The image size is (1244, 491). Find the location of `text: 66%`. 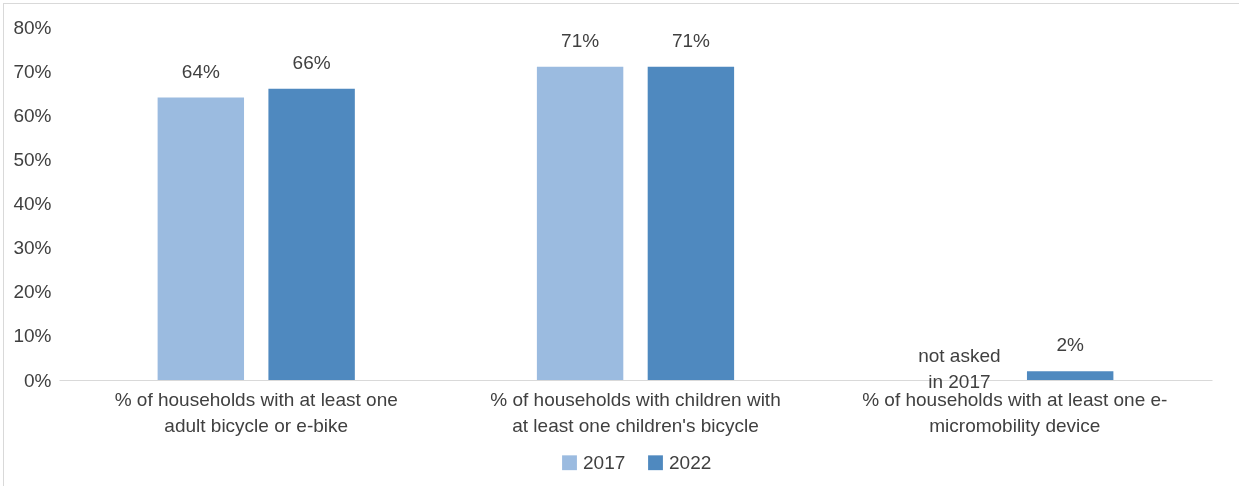

text: 66% is located at coordinates (311, 62).